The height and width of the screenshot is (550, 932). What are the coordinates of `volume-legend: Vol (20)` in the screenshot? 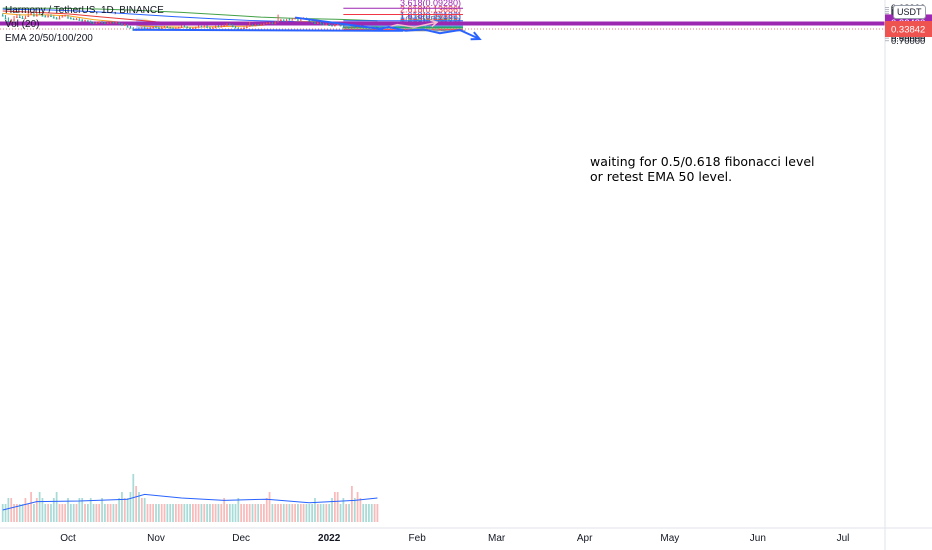 It's located at (22, 24).